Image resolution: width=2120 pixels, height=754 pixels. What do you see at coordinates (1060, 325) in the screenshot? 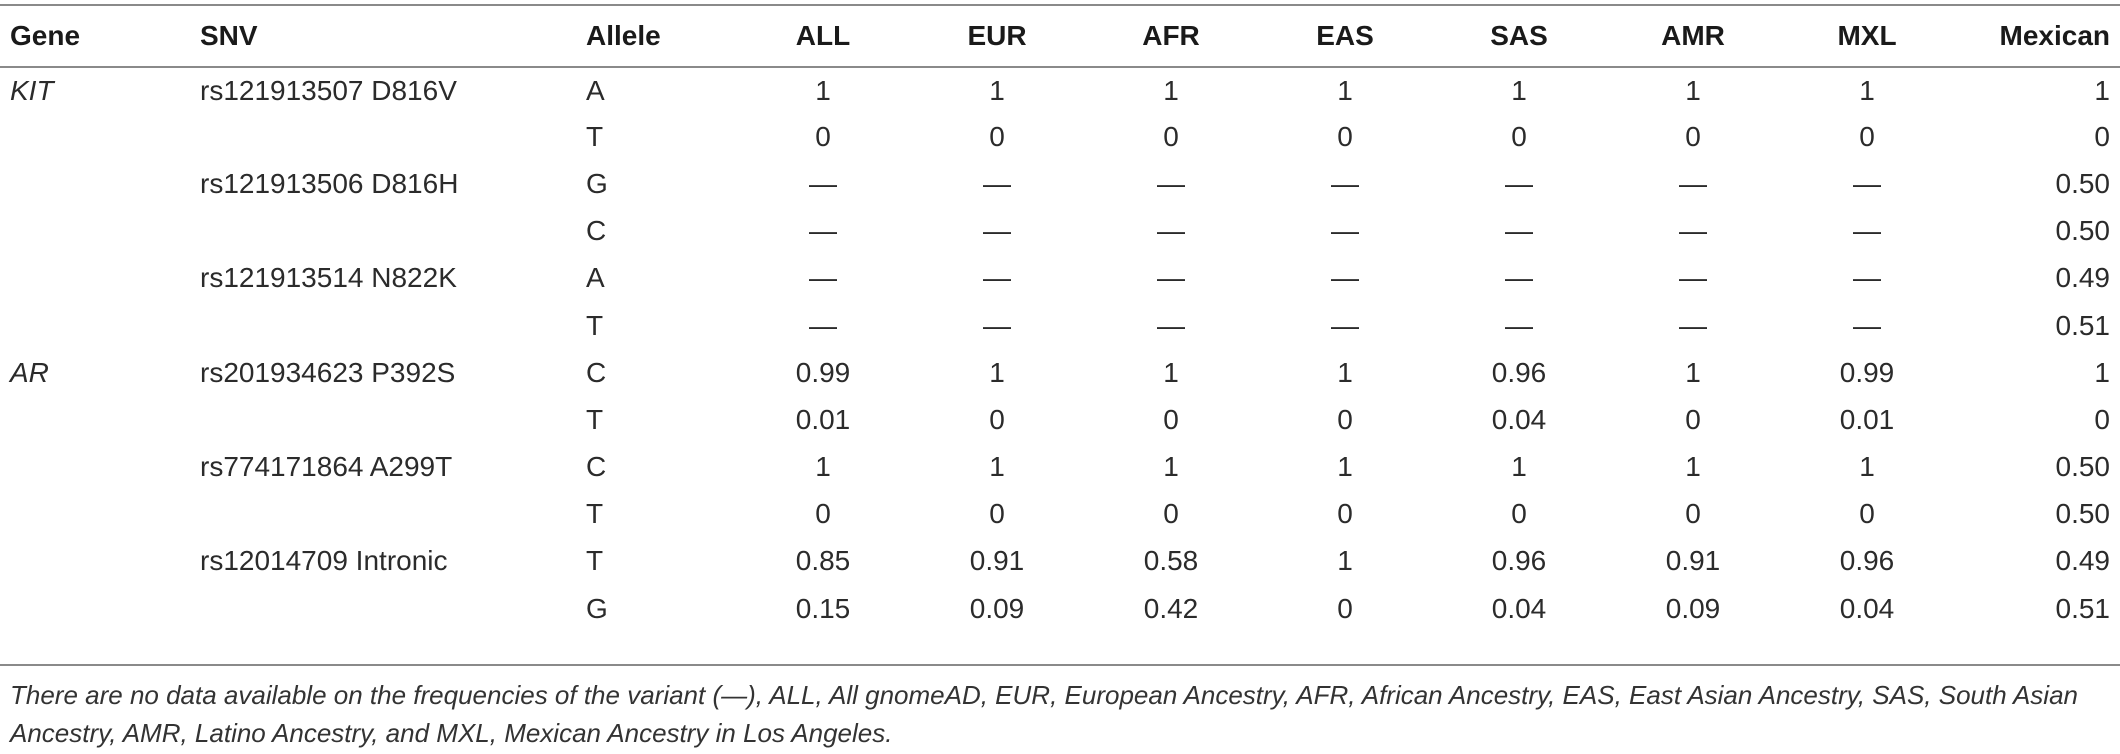
I see `table-row: T — — — — — — — 0.51` at bounding box center [1060, 325].